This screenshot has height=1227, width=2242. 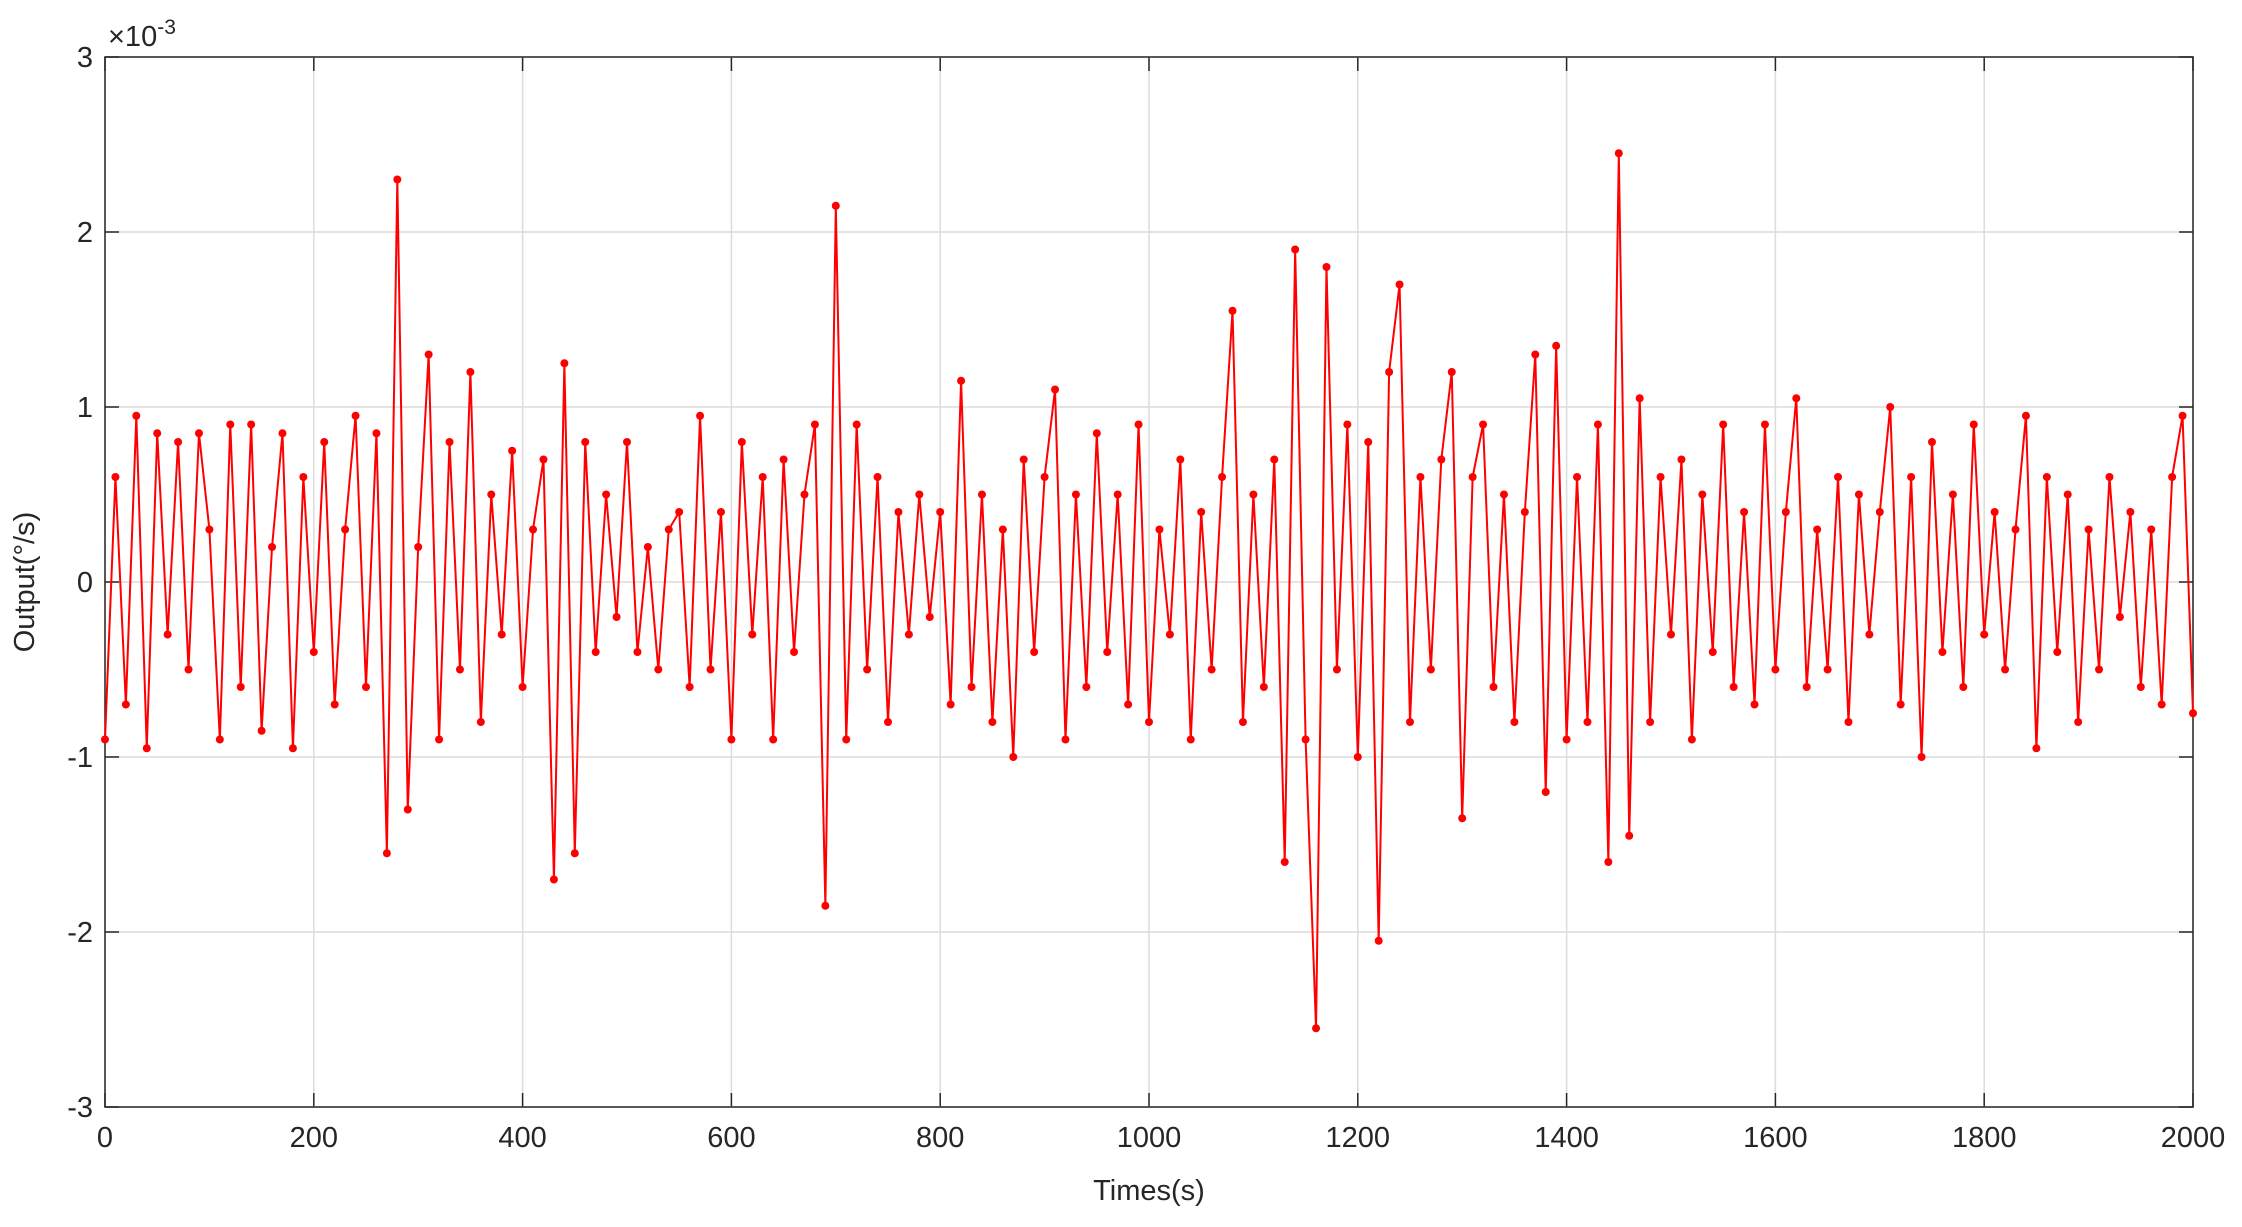 I want to click on x-tick-label: 800, so click(x=940, y=1138).